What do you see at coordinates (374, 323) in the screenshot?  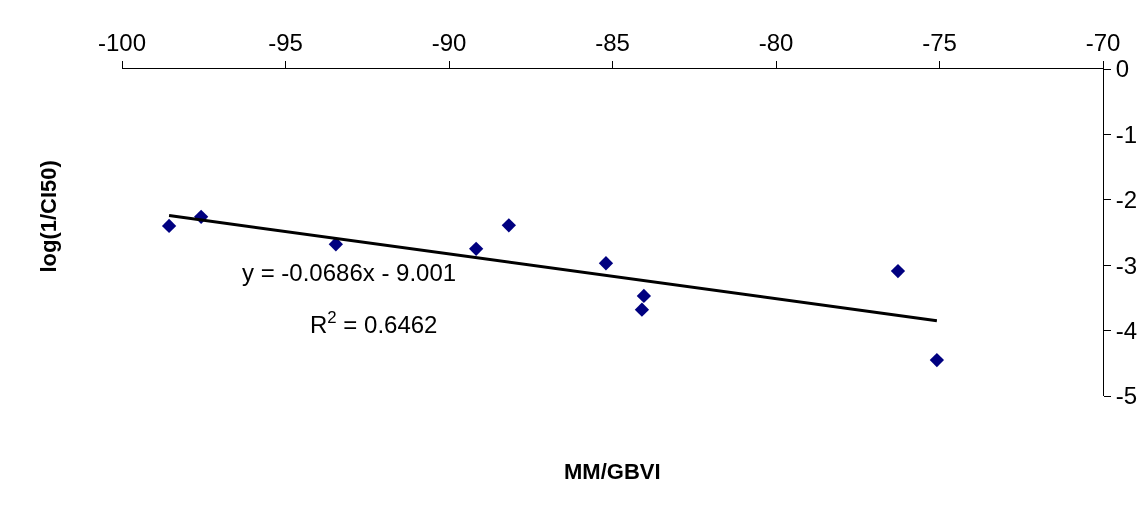 I see `annotation: R$^{2}$ = 0.6462` at bounding box center [374, 323].